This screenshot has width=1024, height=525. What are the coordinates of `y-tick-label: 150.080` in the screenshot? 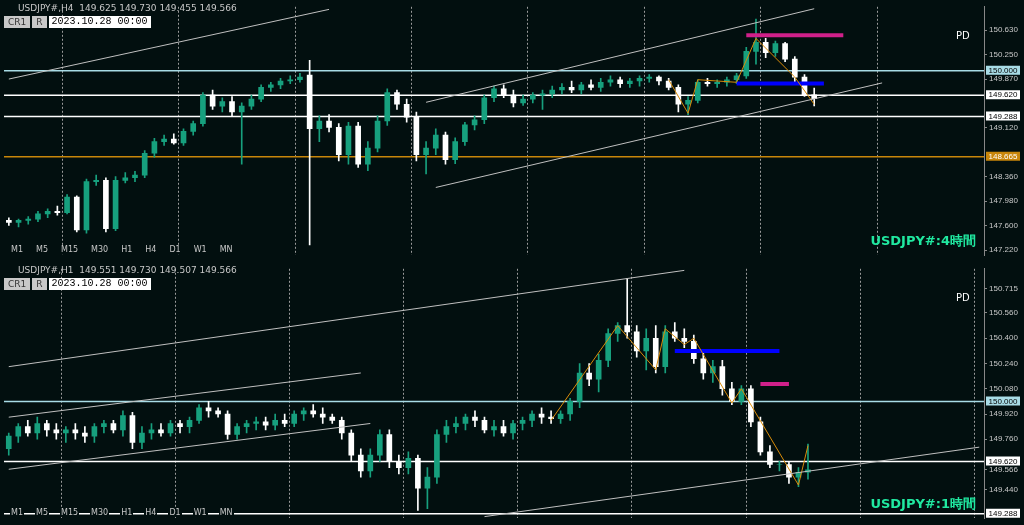 It's located at (1004, 388).